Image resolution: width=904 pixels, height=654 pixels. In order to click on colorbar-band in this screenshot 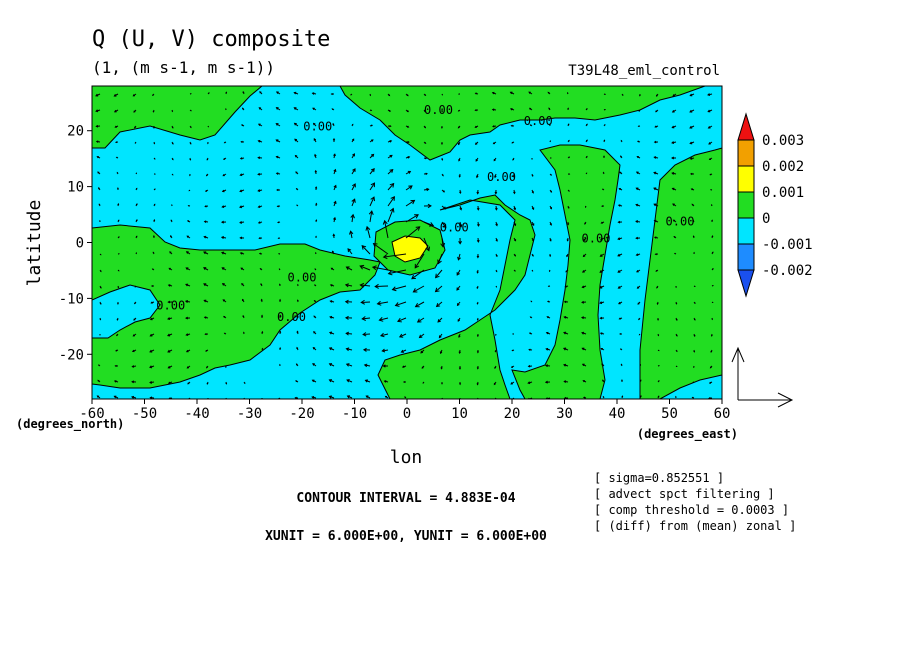, I will do `click(746, 153)`.